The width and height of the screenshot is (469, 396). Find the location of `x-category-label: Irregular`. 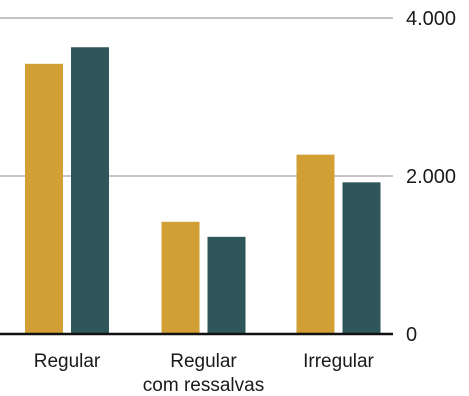

x-category-label: Irregular is located at coordinates (338, 361).